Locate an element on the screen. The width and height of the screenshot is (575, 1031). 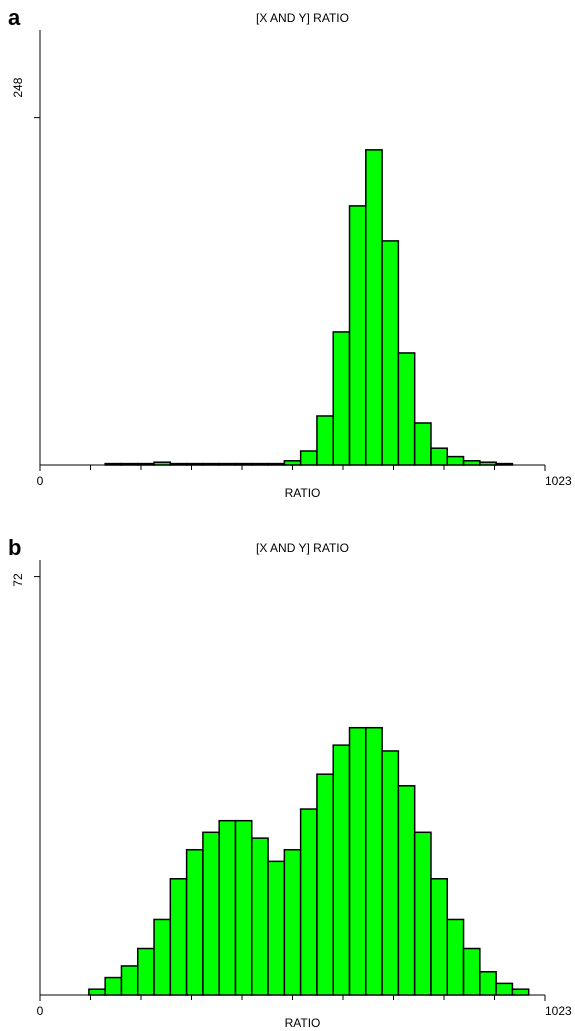
panel-label: b is located at coordinates (14, 547).